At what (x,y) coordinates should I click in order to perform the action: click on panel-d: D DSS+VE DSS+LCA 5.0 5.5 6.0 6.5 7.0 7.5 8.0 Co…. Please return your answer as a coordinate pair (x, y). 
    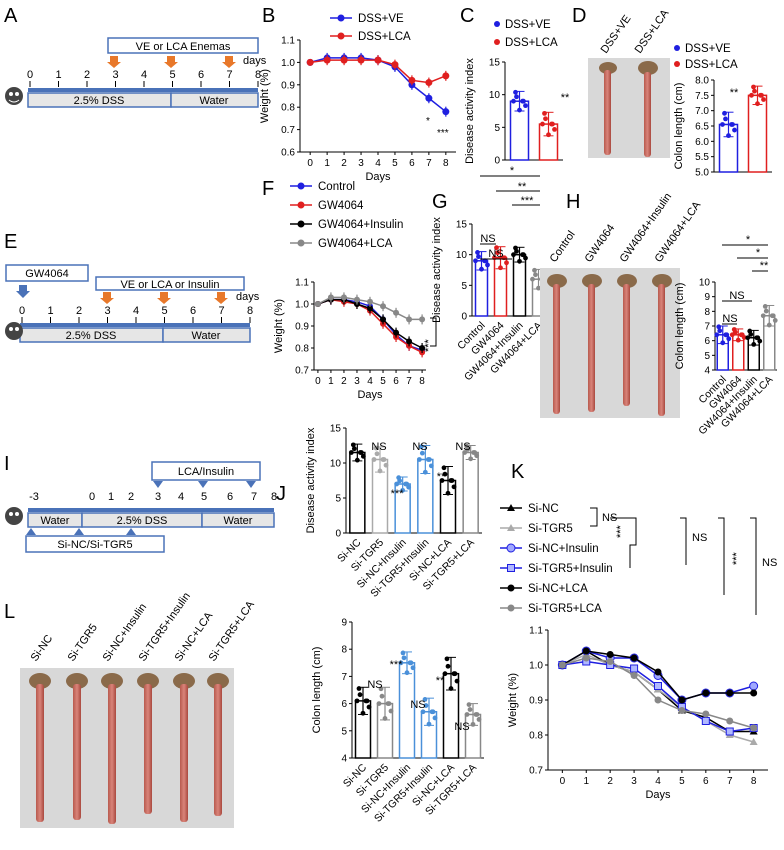
    Looking at the image, I should click on (672, 92).